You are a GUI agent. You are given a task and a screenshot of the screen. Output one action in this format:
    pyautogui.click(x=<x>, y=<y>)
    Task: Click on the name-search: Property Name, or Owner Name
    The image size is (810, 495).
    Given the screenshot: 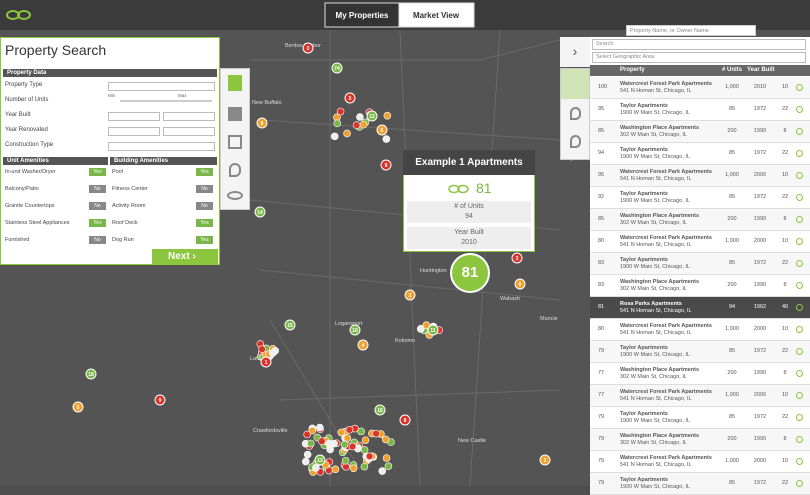 What is the action you would take?
    pyautogui.click(x=691, y=30)
    